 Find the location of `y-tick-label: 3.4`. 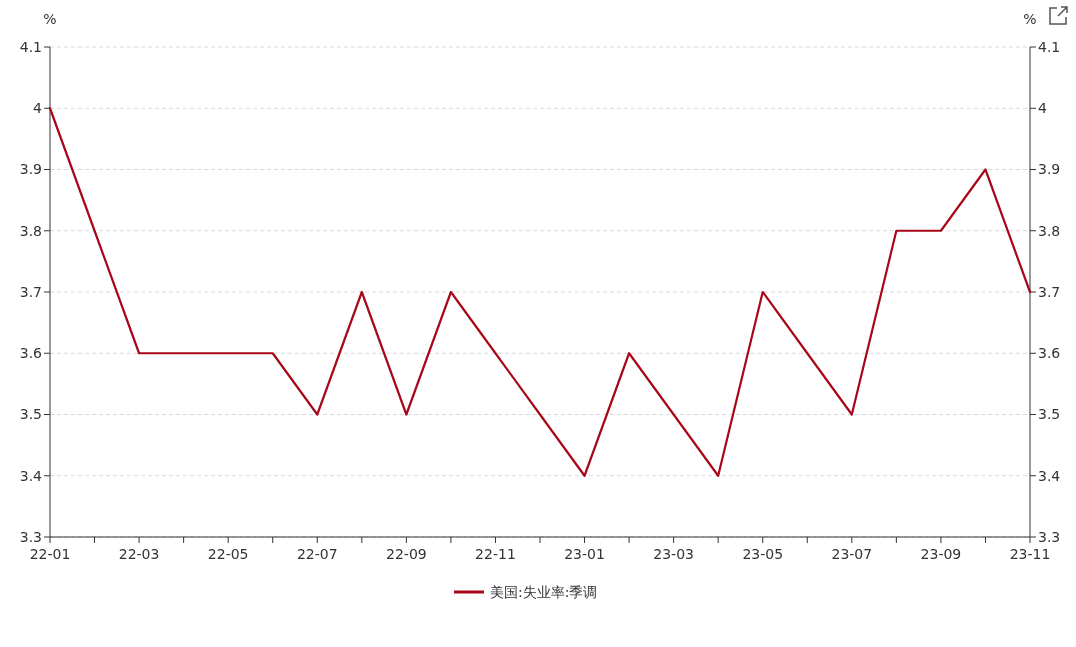

y-tick-label: 3.4 is located at coordinates (31, 475).